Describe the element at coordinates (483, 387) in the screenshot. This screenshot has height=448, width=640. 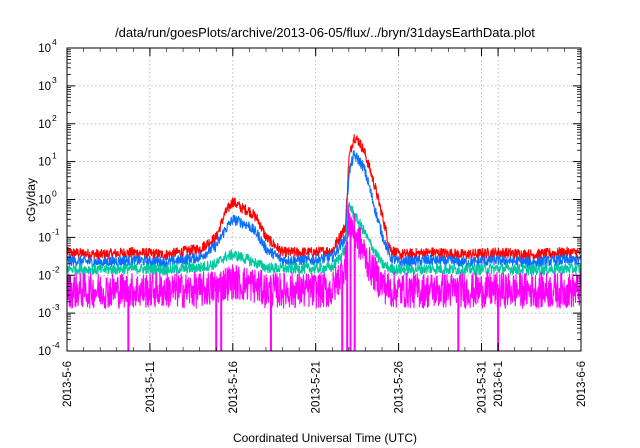
I see `x-tick-label: 2013-5-31` at that location.